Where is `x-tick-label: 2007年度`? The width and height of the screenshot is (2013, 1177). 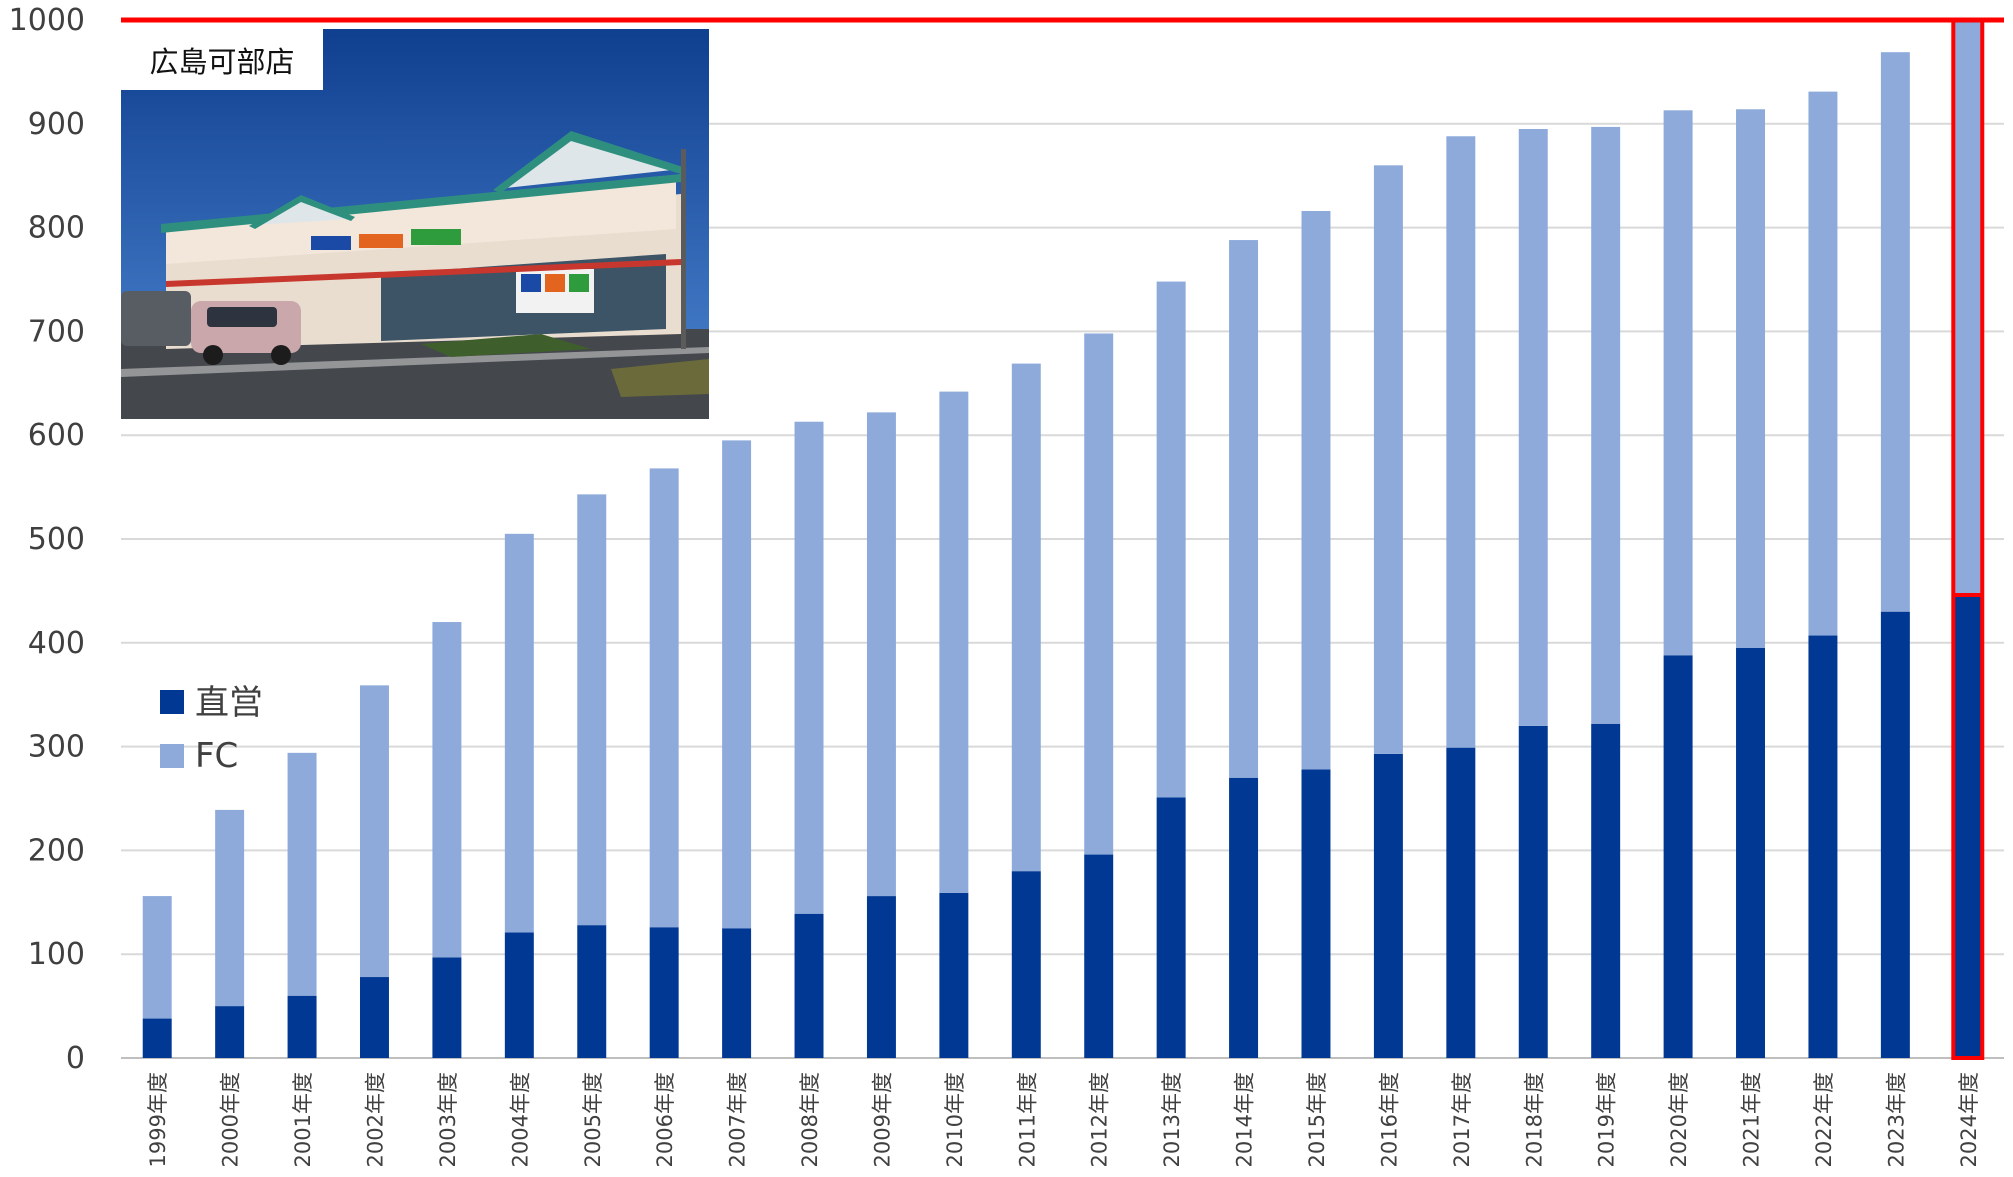 x-tick-label: 2007年度 is located at coordinates (738, 1119).